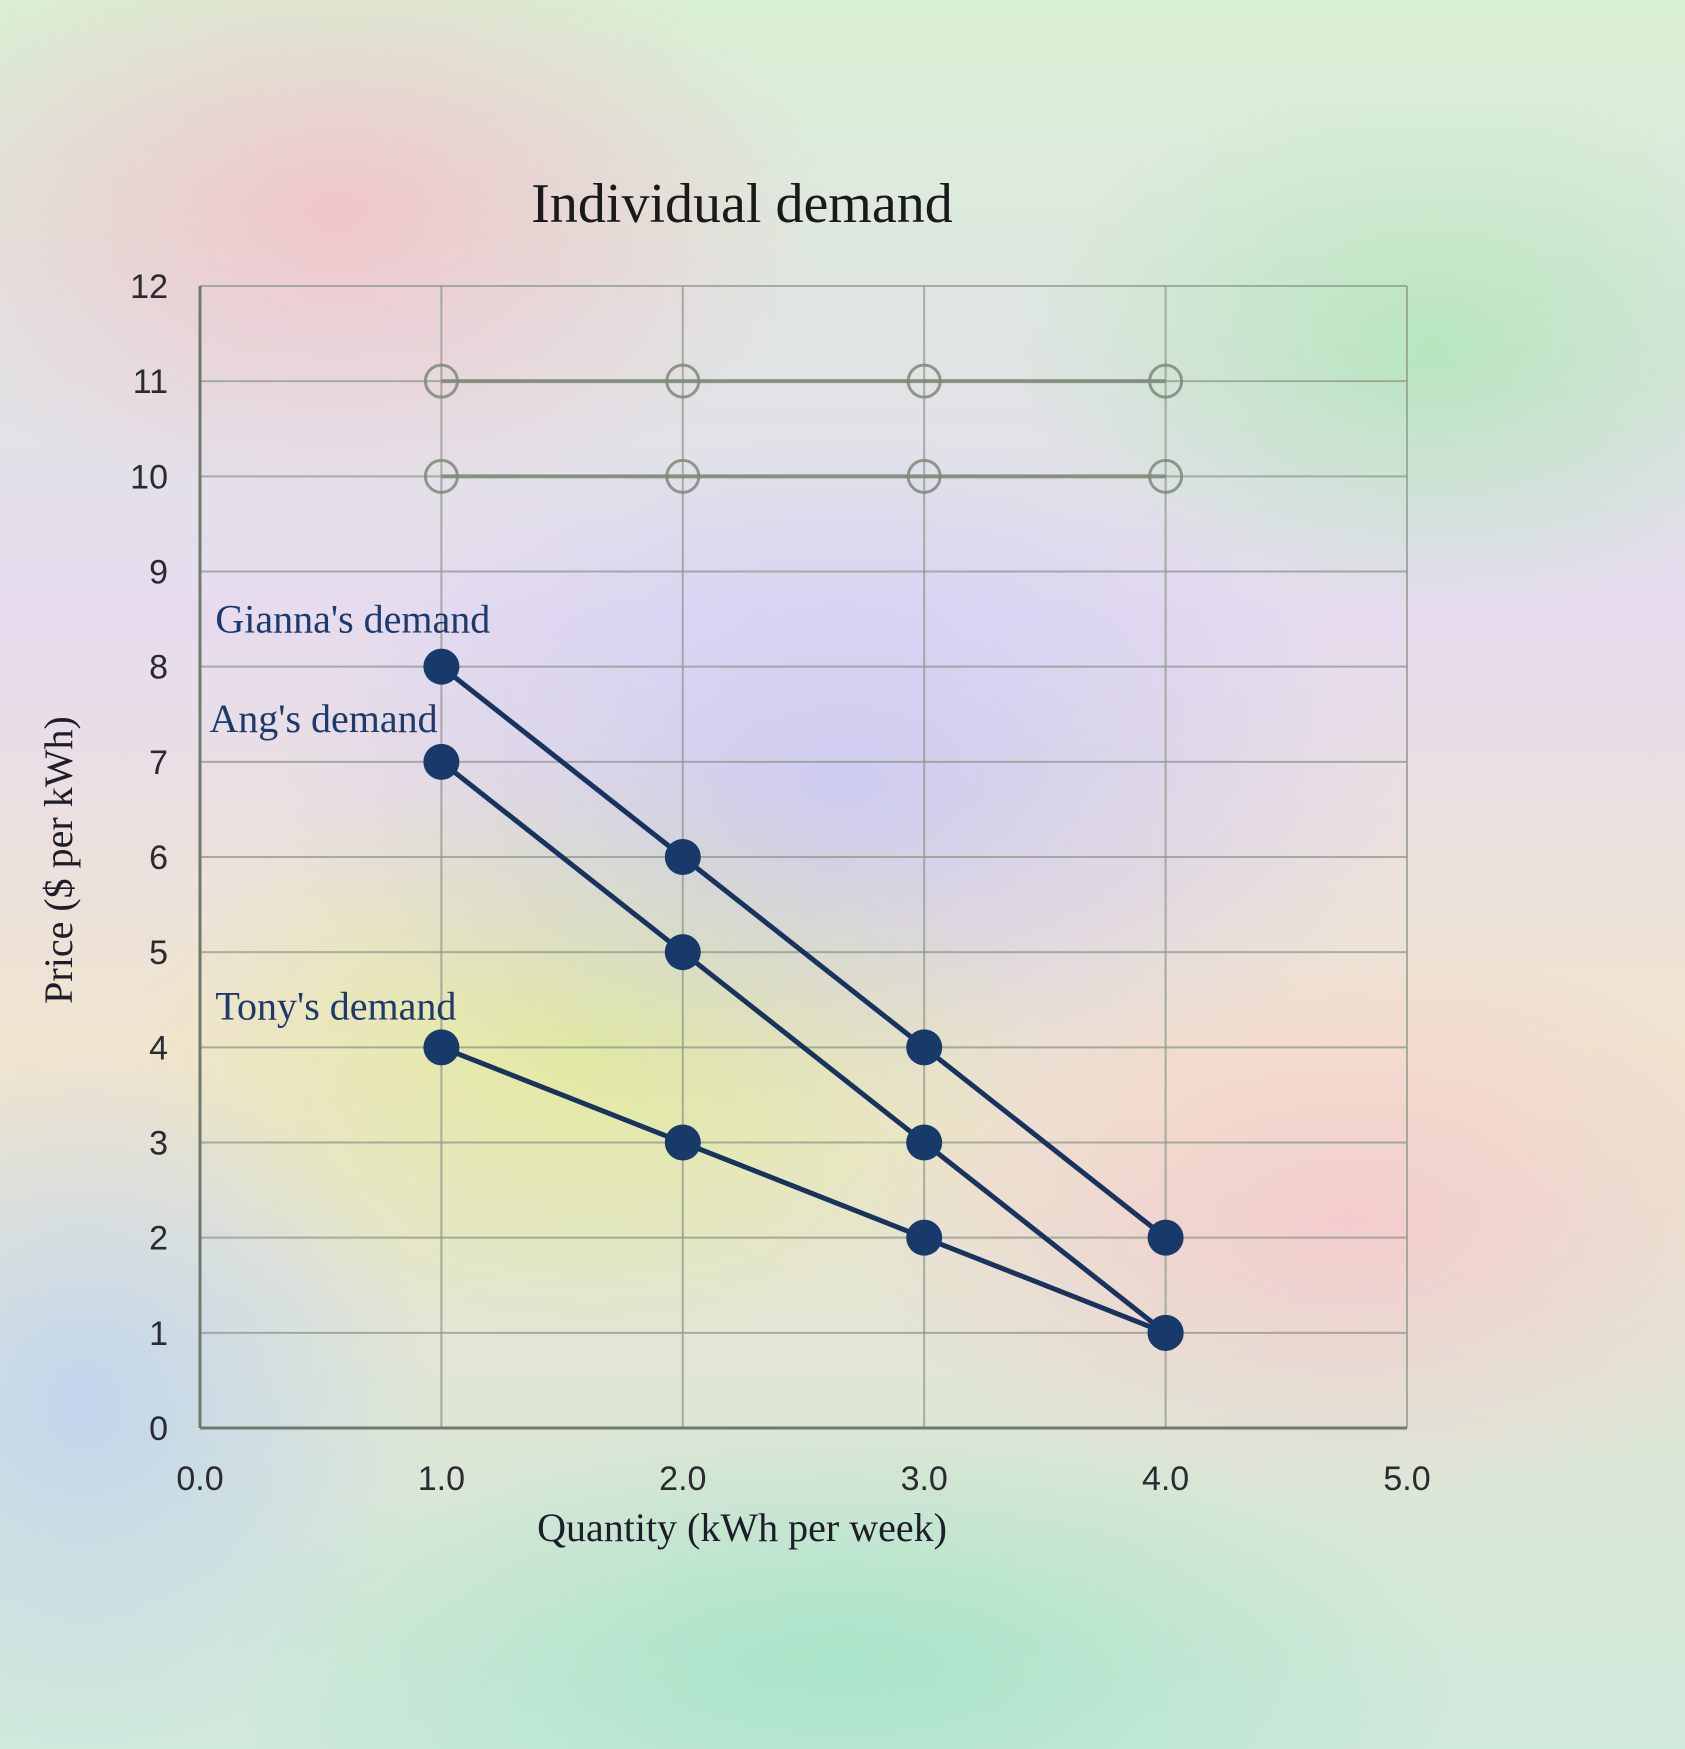 This screenshot has height=1749, width=1685. I want to click on y-tick-label: 2, so click(158, 1239).